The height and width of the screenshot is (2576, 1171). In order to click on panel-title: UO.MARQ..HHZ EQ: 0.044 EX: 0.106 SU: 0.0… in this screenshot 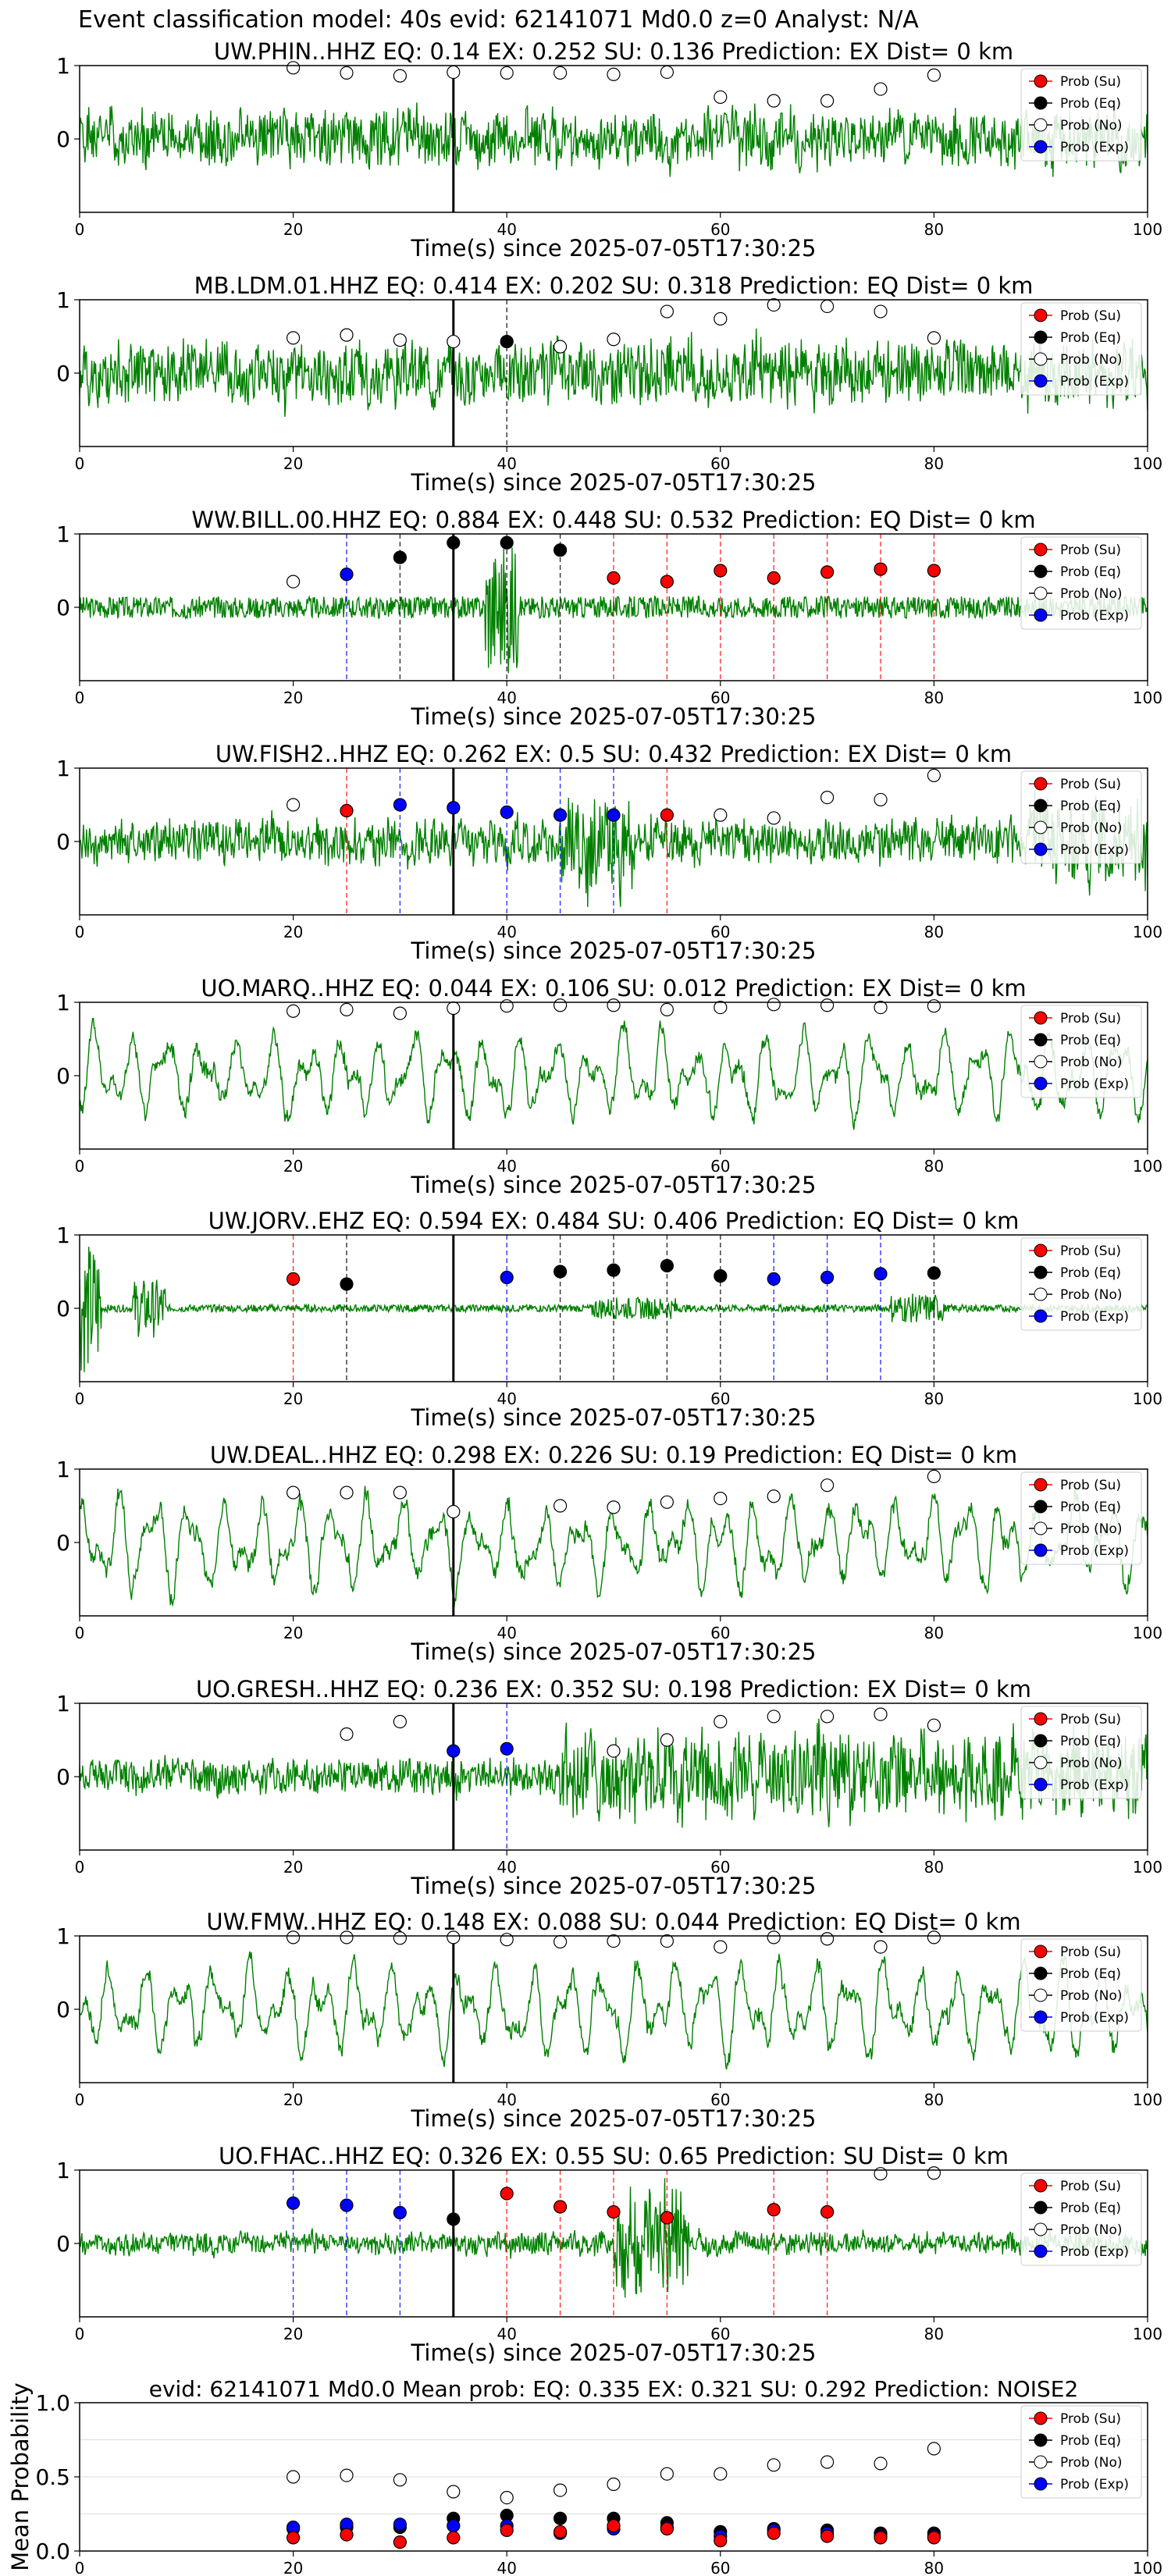, I will do `click(613, 989)`.